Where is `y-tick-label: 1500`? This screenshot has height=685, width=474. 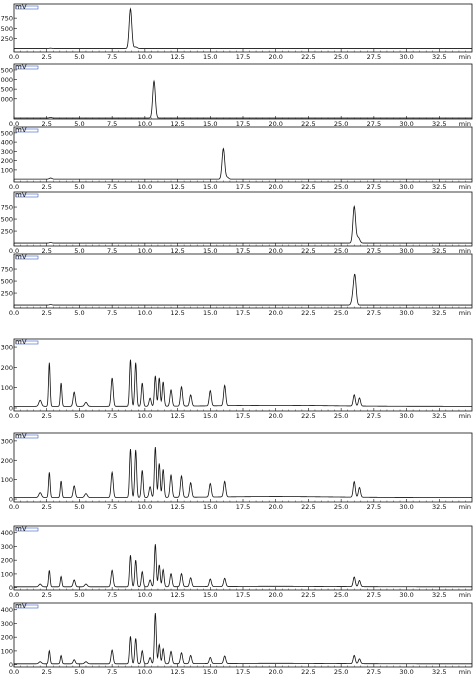
y-tick-label: 1500 is located at coordinates (6, 90).